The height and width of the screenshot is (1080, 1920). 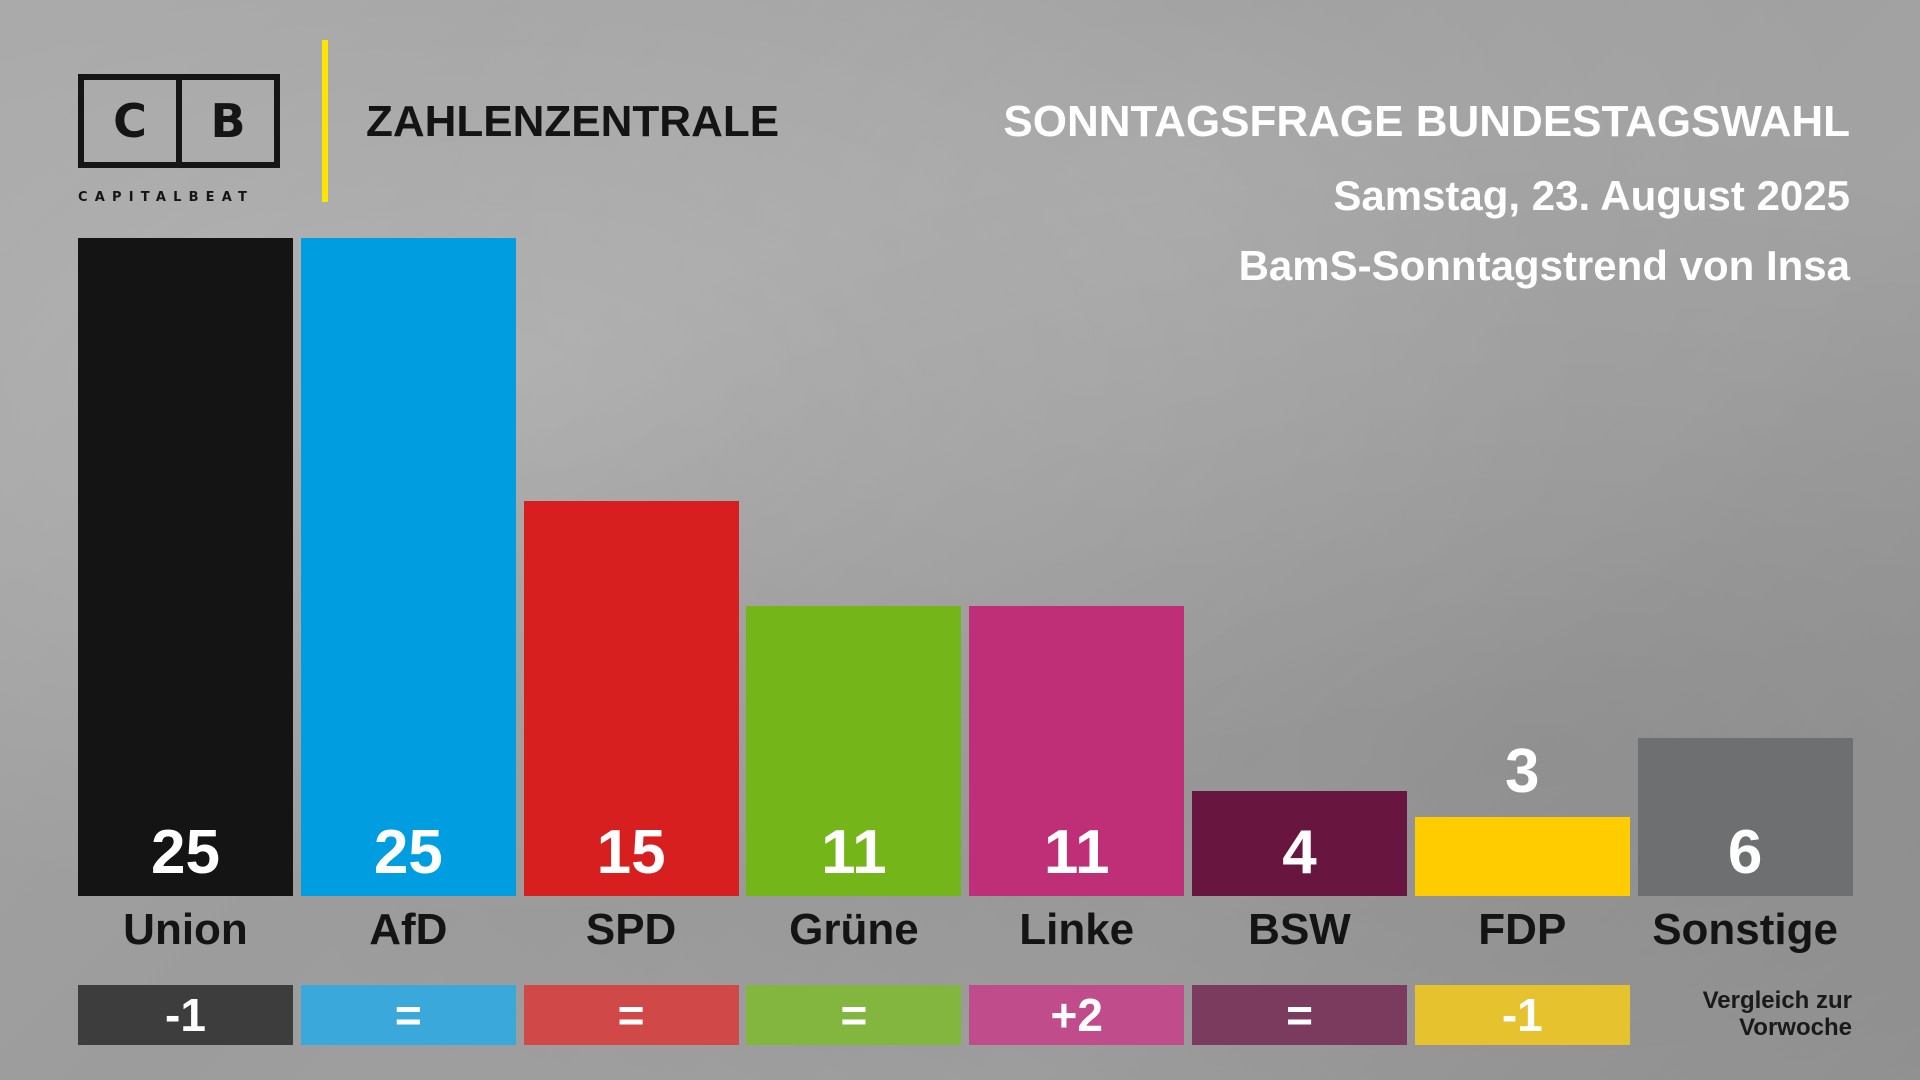 I want to click on party-label-bsw: BSW, so click(x=1299, y=929).